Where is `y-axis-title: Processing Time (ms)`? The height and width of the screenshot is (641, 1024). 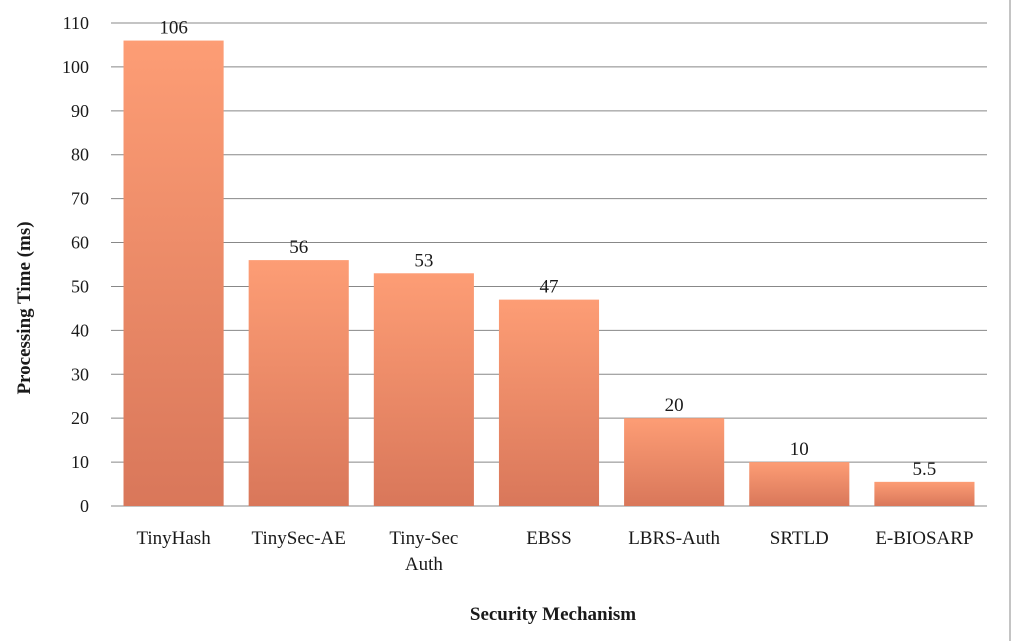
y-axis-title: Processing Time (ms) is located at coordinates (24, 307).